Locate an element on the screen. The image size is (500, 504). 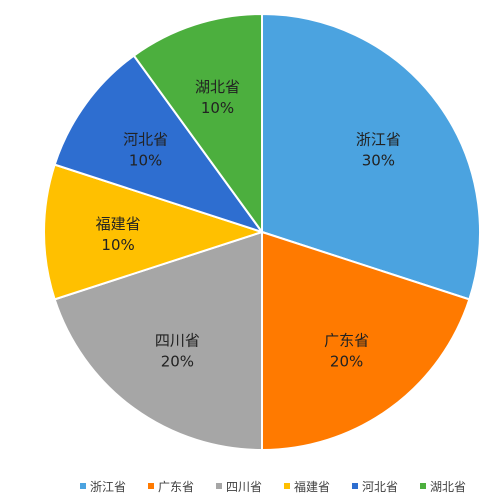
legend-label: 四川省 is located at coordinates (244, 487).